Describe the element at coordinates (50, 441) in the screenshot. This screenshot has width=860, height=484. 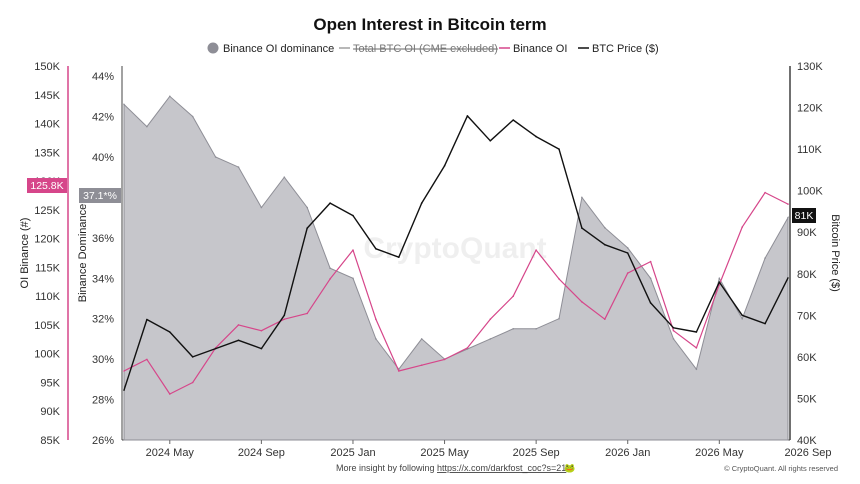
I see `left-outer-tick-label: 85K` at that location.